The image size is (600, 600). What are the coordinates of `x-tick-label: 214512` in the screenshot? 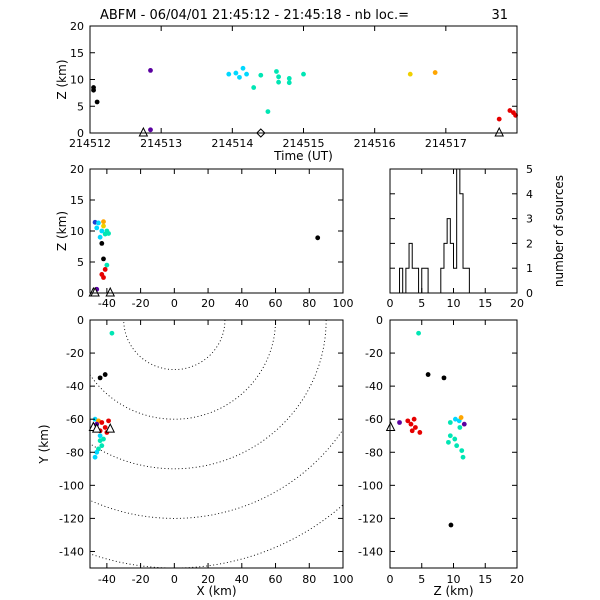 It's located at (90, 143).